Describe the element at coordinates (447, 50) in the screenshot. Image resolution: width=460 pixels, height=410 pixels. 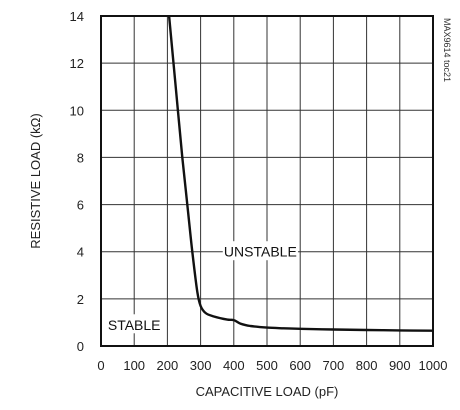
I see `corner-code: MAX9614 toc21` at that location.